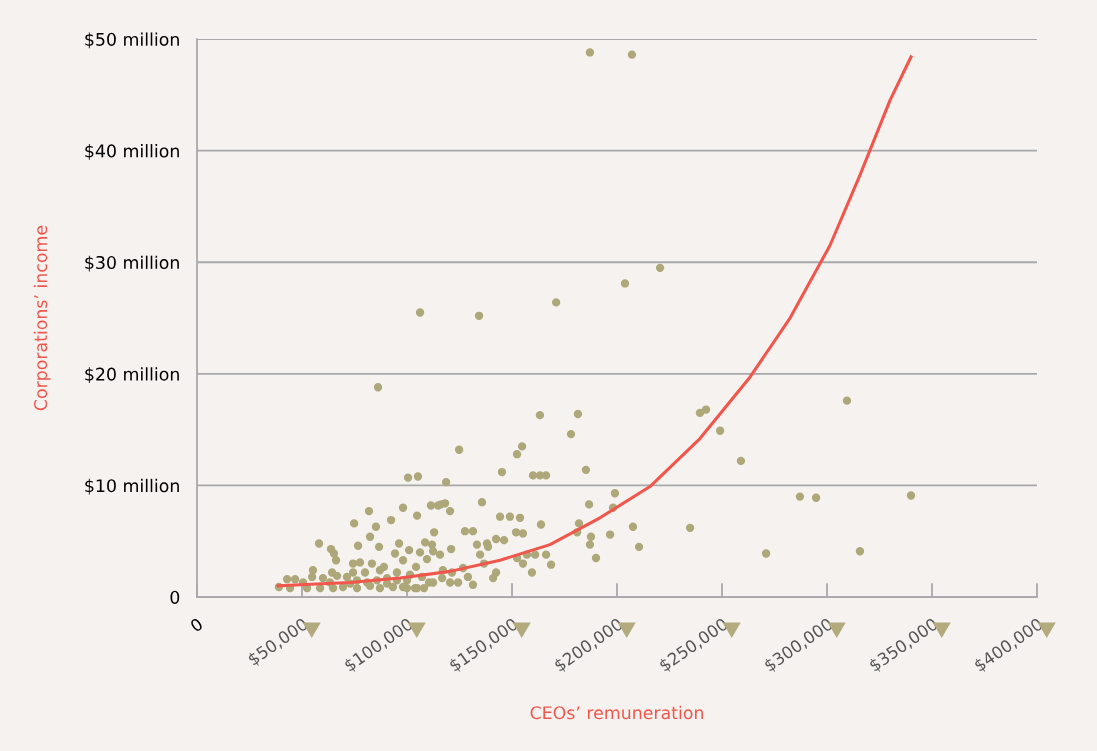 The width and height of the screenshot is (1097, 751). Describe the element at coordinates (132, 375) in the screenshot. I see `y-tick-label: $20 million` at that location.